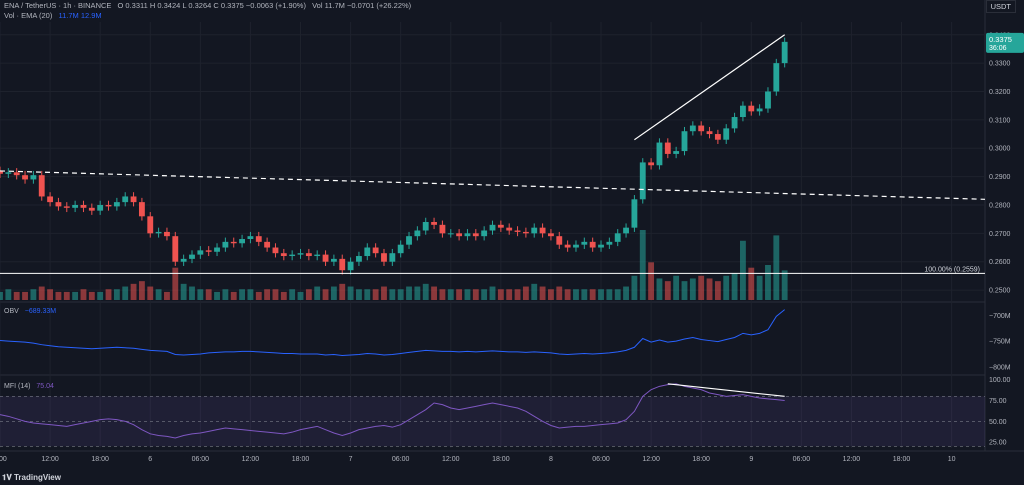 Image resolution: width=1024 pixels, height=485 pixels. I want to click on obv-label: OBV, so click(11, 311).